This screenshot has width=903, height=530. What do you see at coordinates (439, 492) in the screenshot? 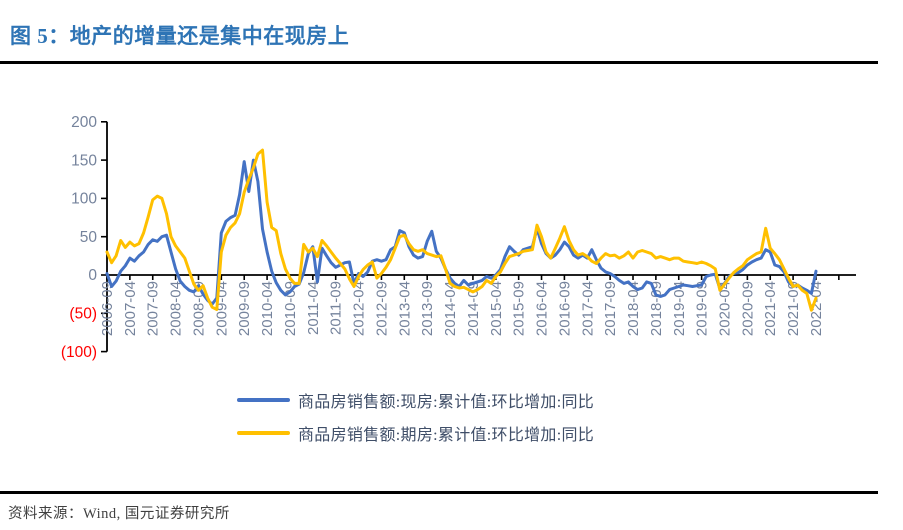
I see `footer-divider` at bounding box center [439, 492].